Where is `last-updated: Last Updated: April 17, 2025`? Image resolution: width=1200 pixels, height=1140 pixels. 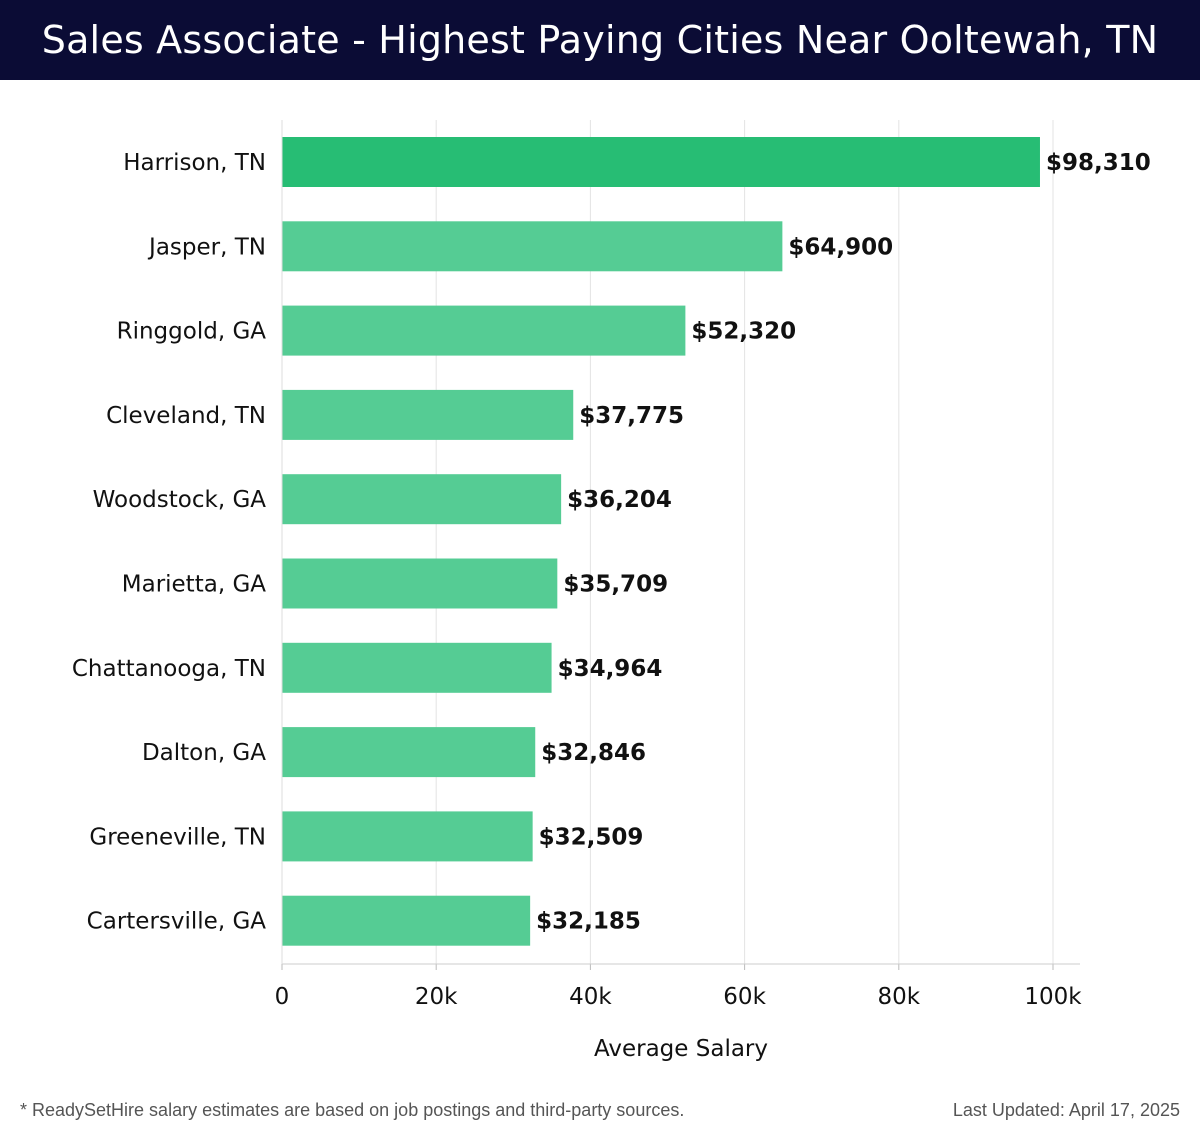
last-updated: Last Updated: April 17, 2025 is located at coordinates (1066, 1110).